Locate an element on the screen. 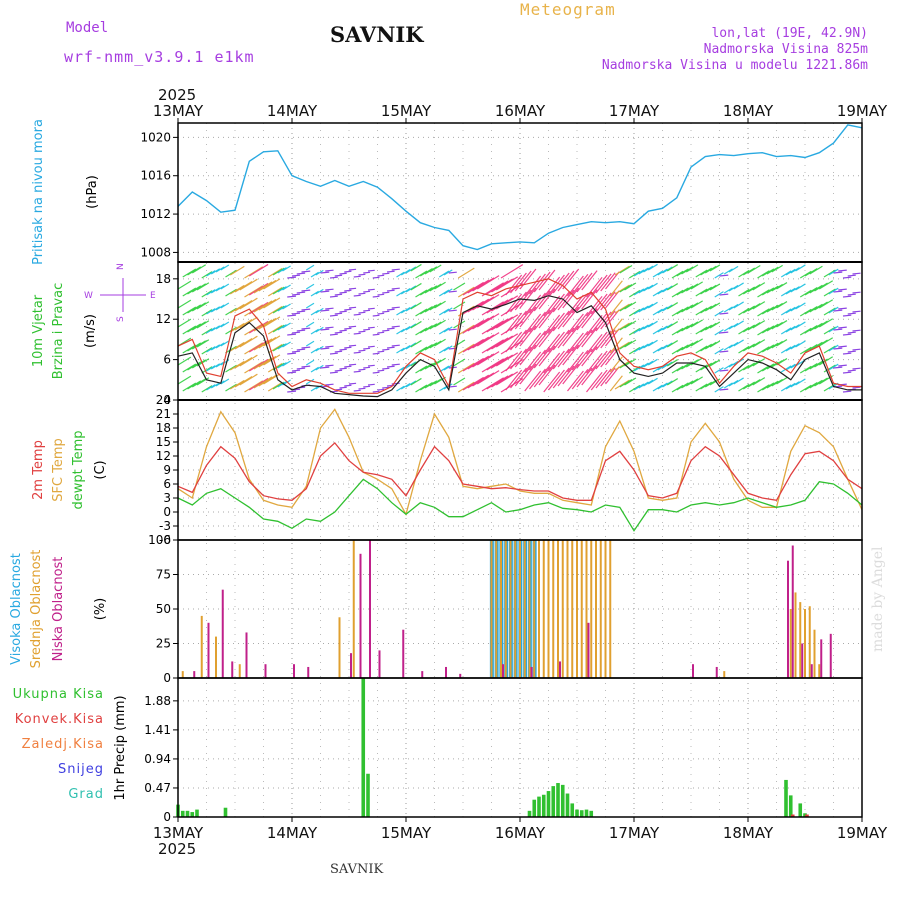  y-tick-label: 12 is located at coordinates (163, 456).